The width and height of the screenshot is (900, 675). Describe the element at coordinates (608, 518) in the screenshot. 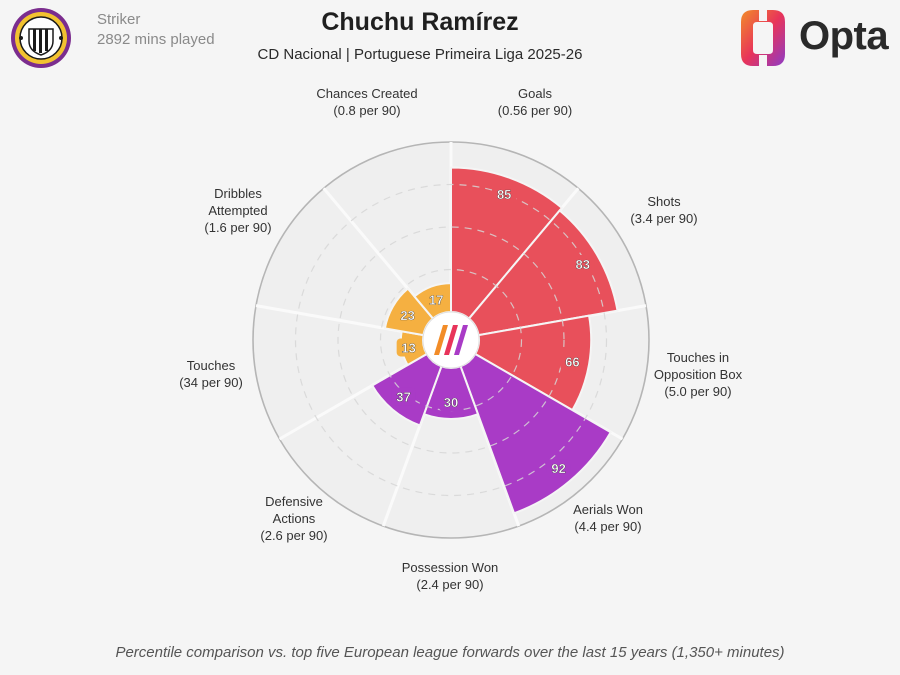

I see `category-label: Aerials Won (4.4 per 90)` at that location.